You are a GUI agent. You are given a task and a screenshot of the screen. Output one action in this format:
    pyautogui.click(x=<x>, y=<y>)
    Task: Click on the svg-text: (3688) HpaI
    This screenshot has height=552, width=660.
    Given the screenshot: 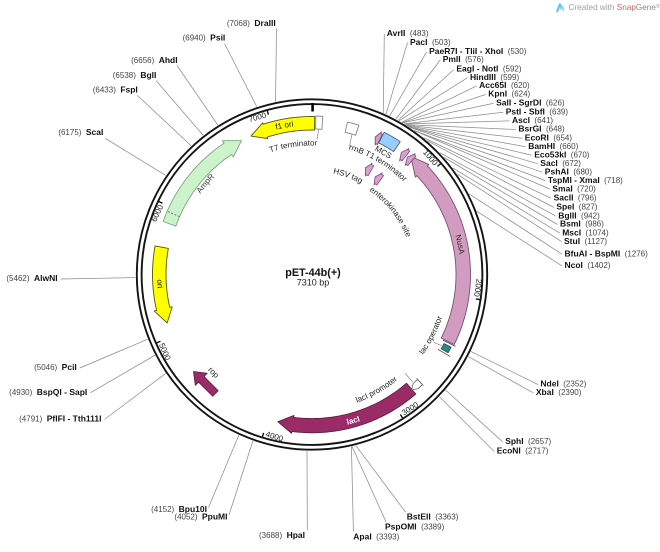 What is the action you would take?
    pyautogui.click(x=282, y=535)
    